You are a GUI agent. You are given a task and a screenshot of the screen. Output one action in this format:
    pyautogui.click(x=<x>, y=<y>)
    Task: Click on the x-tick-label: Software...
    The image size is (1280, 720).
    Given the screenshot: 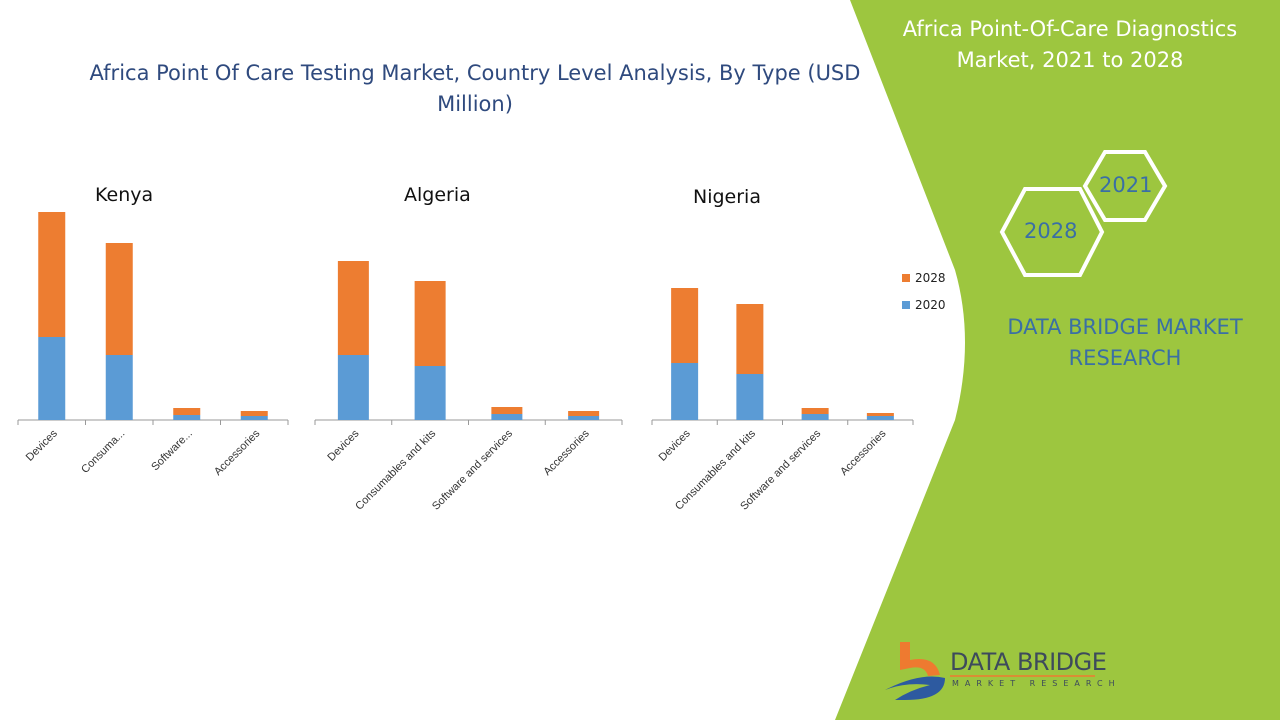 What is the action you would take?
    pyautogui.click(x=172, y=451)
    